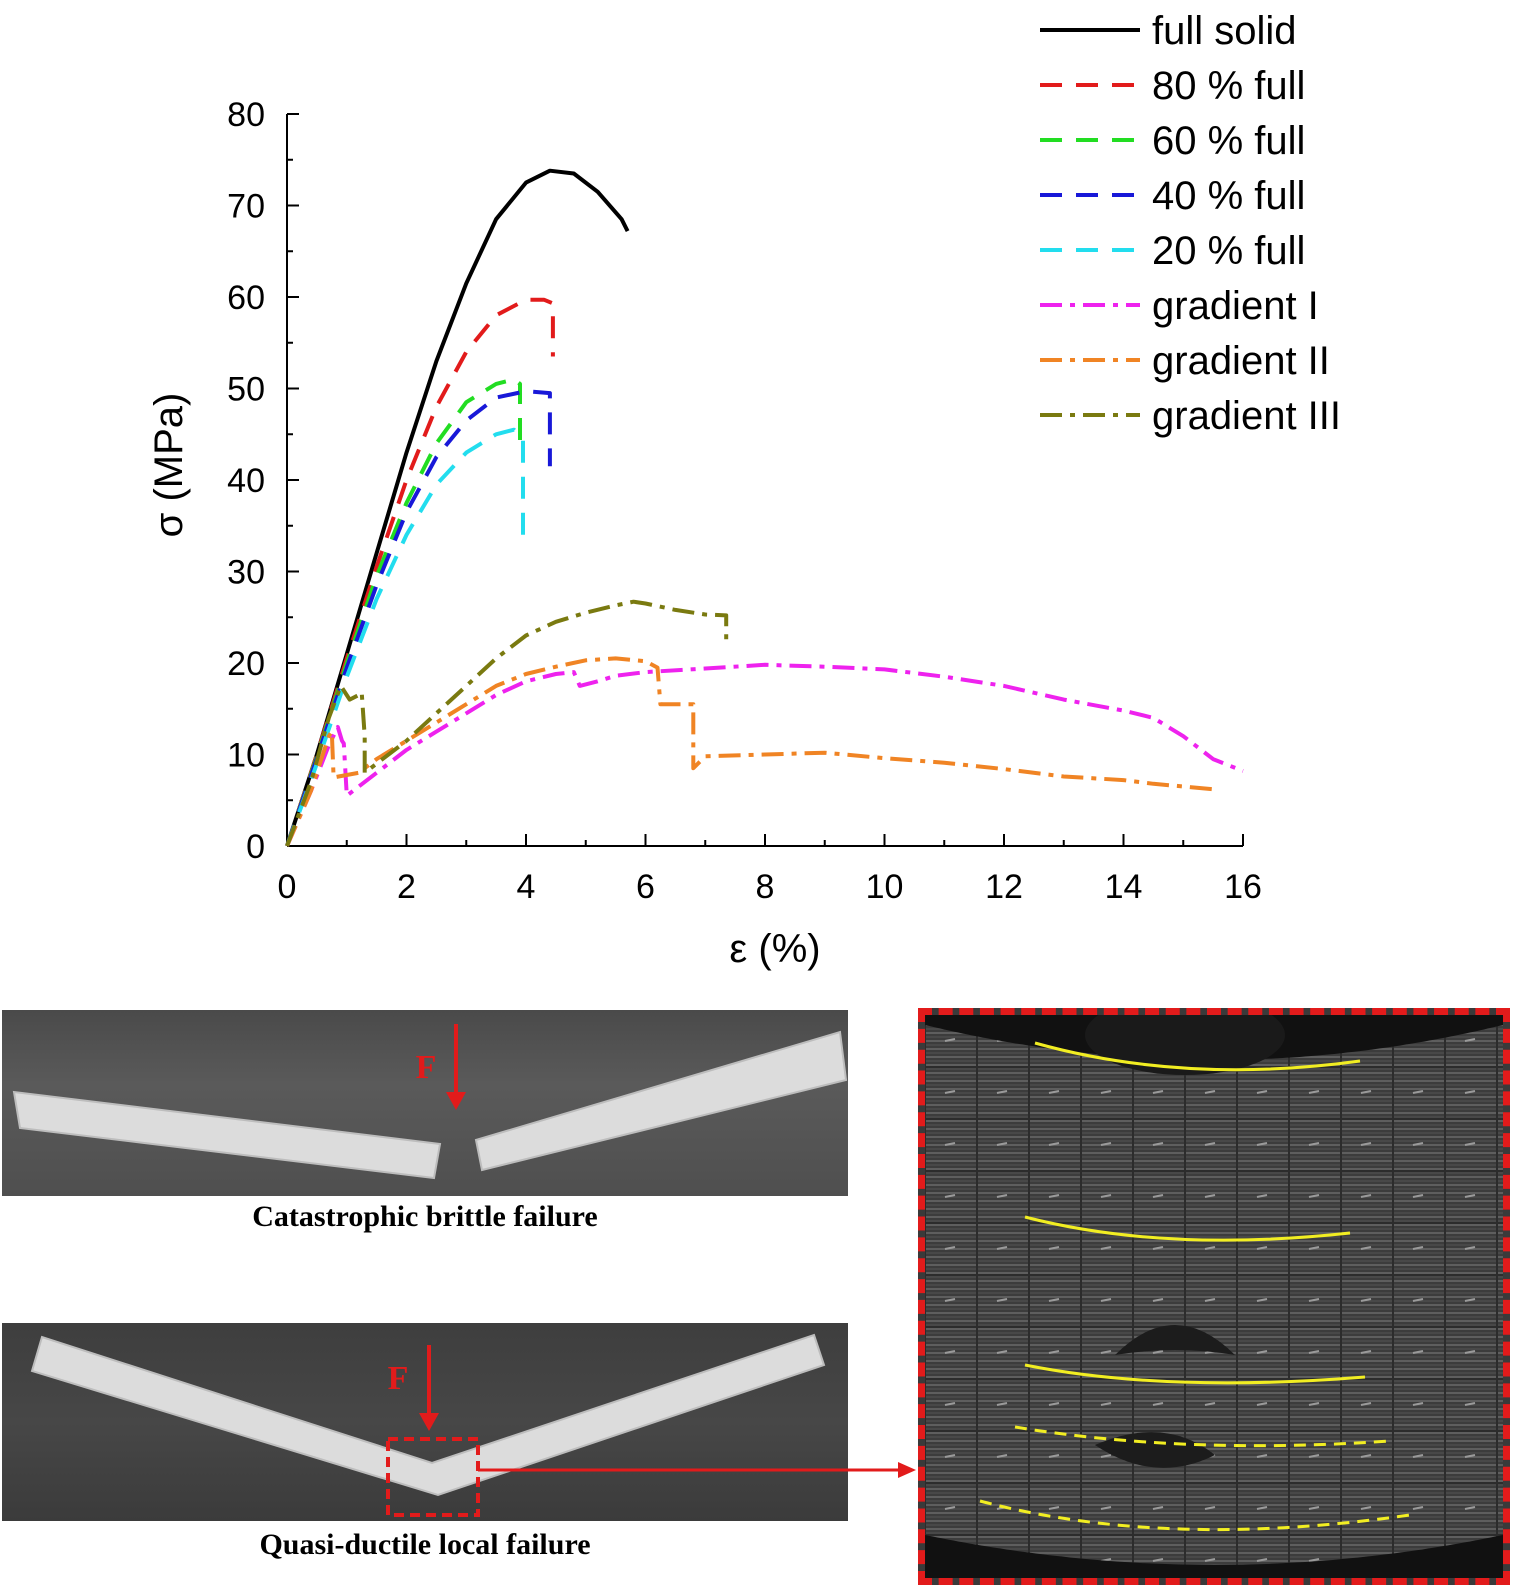 The width and height of the screenshot is (1540, 1593). What do you see at coordinates (1243, 887) in the screenshot?
I see `x-tick-label: 16` at bounding box center [1243, 887].